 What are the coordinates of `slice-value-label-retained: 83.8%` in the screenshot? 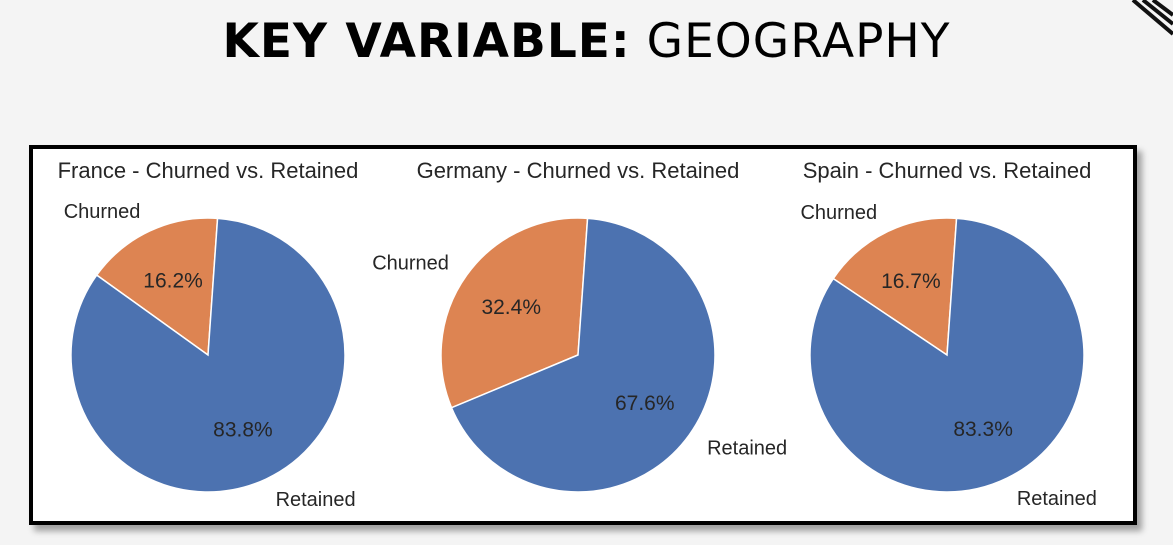 It's located at (243, 429).